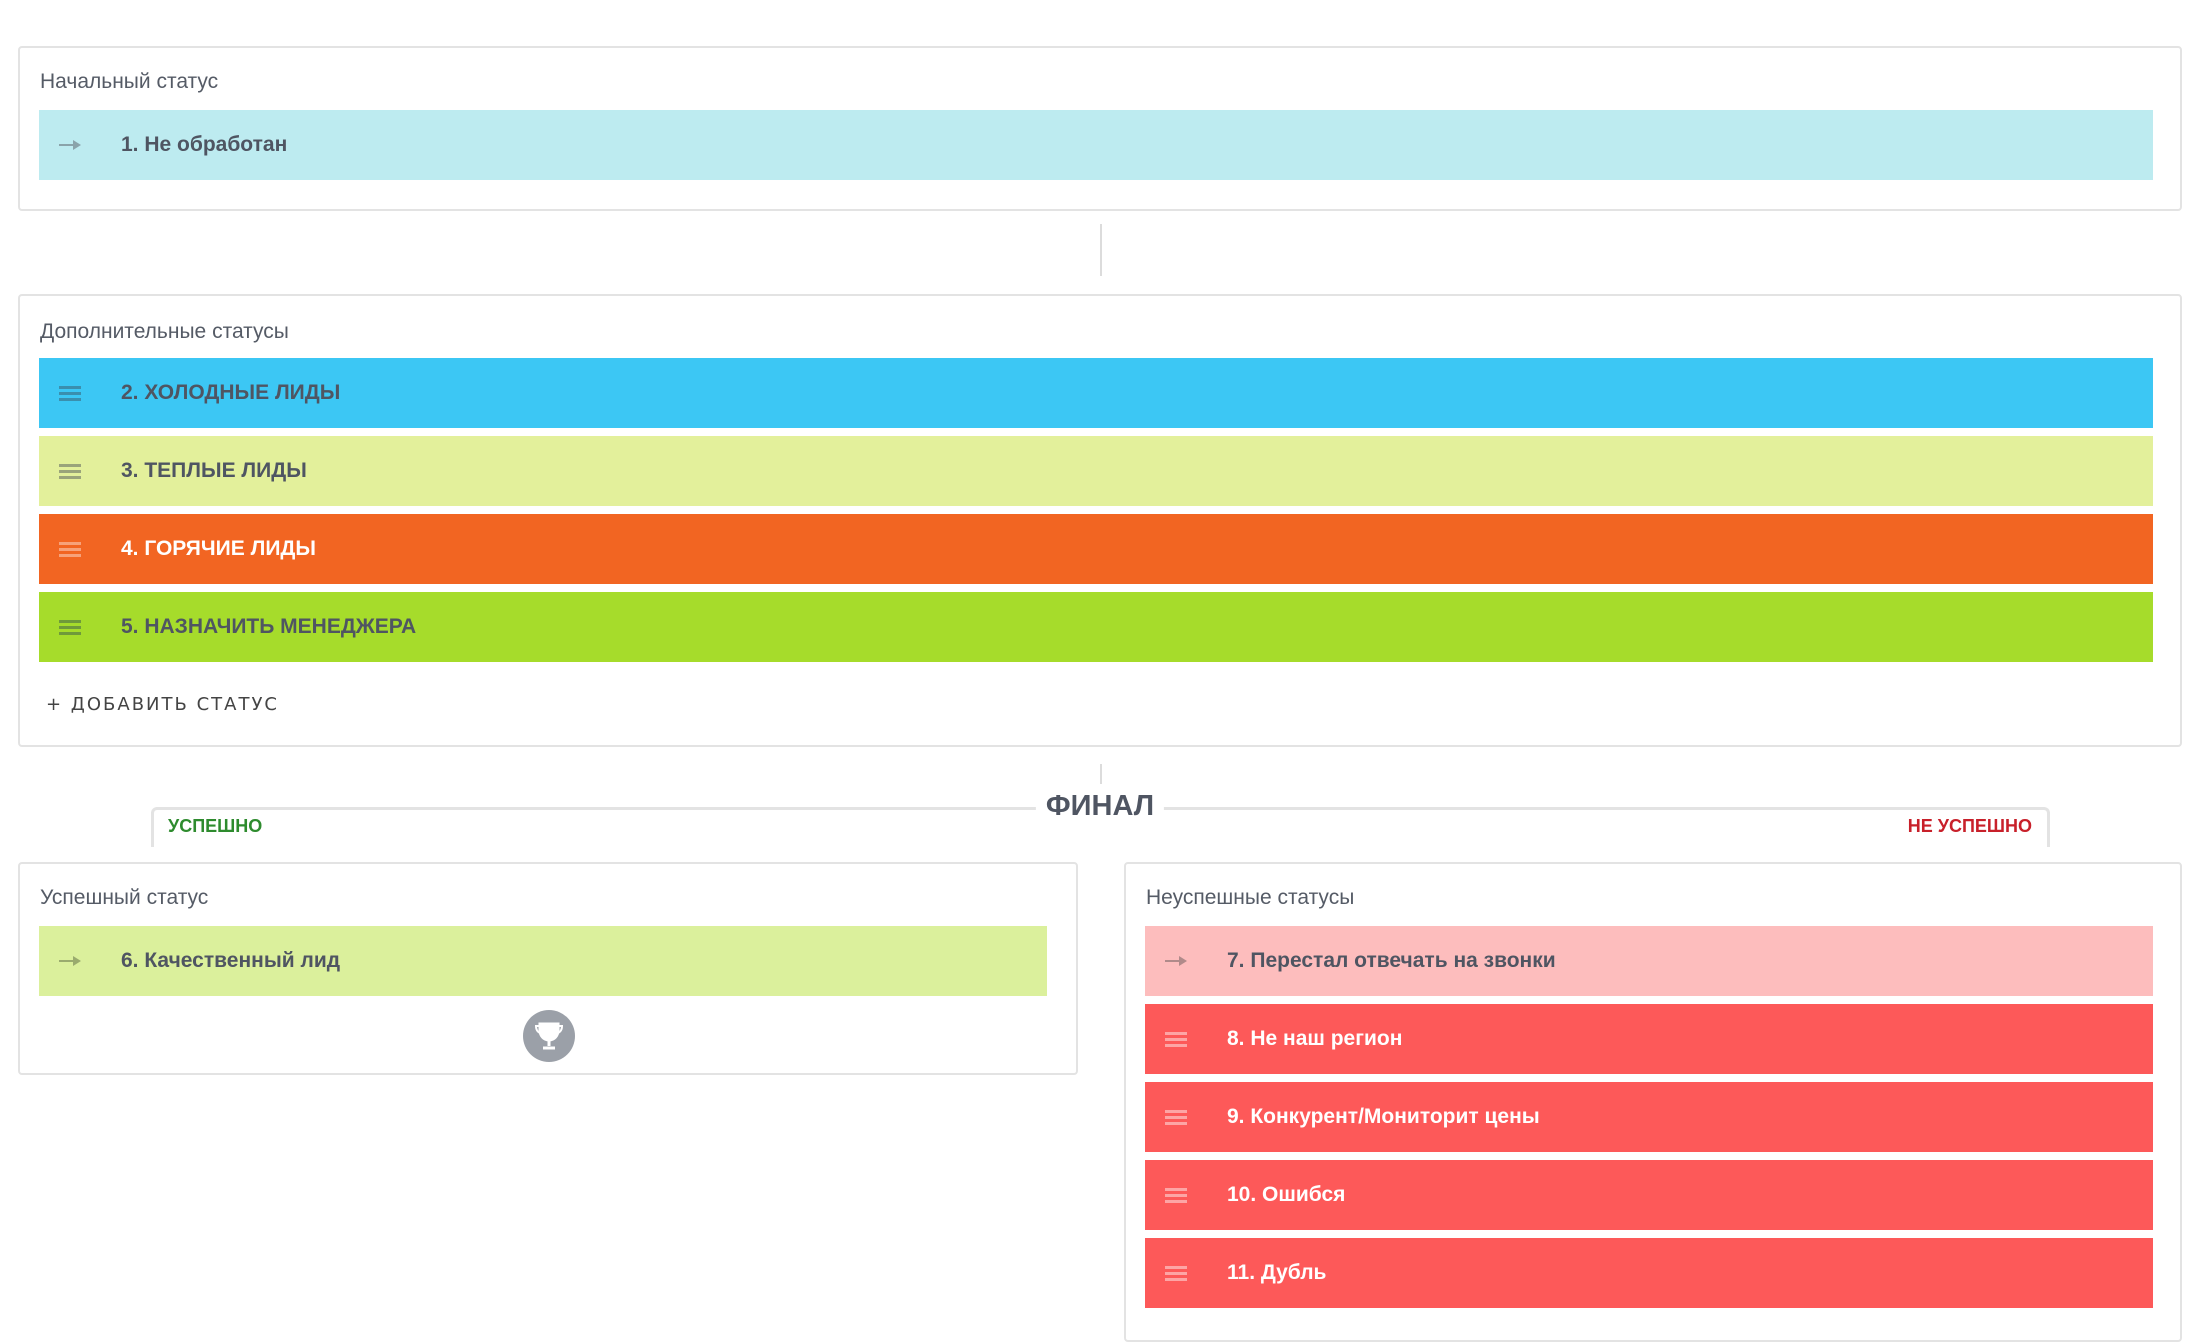  I want to click on status-row-not-our-region: 8. Не наш регион, so click(1649, 1039).